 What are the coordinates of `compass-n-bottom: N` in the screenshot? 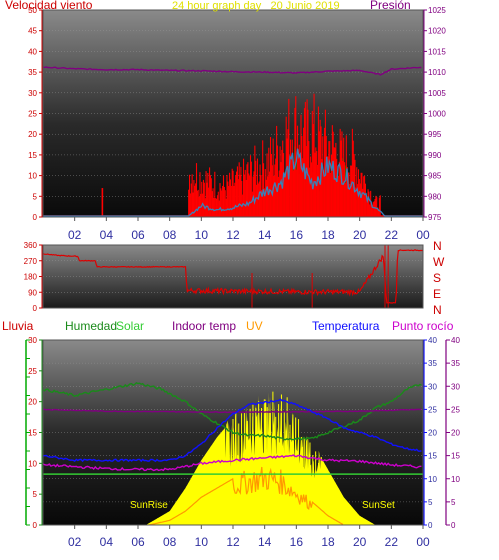 It's located at (437, 310).